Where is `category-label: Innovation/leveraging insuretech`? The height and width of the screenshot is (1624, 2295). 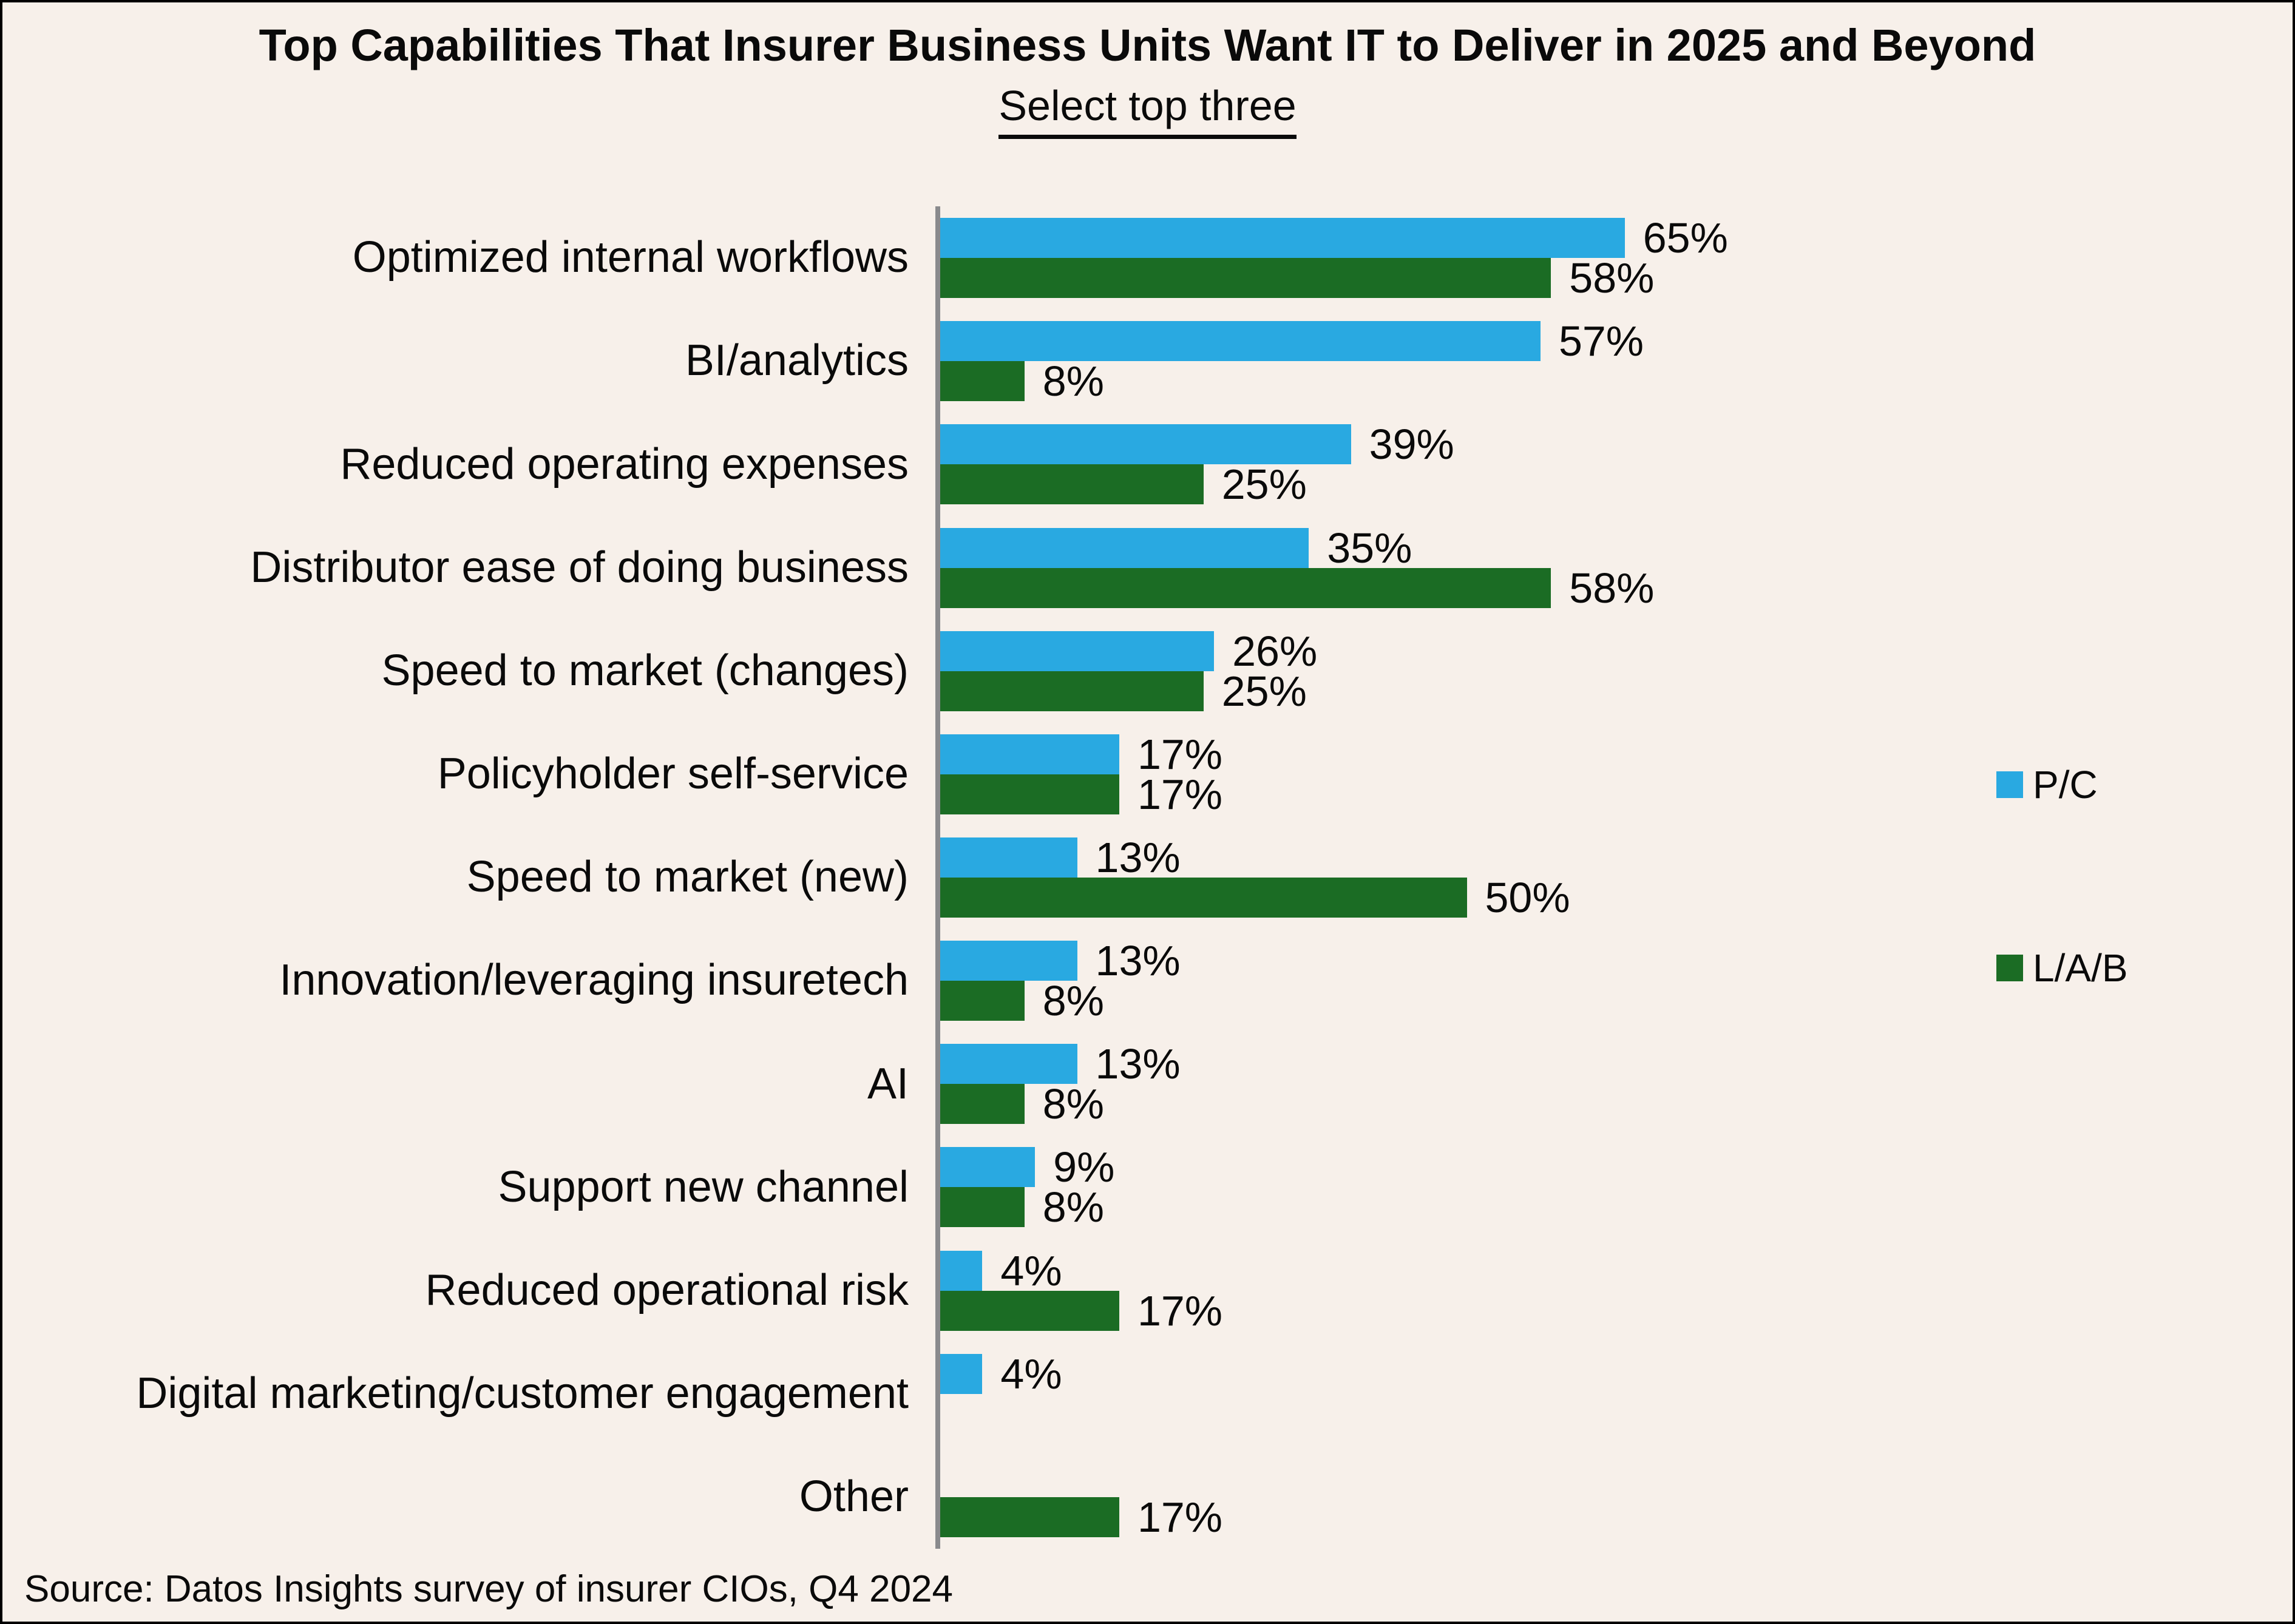 category-label: Innovation/leveraging insuretech is located at coordinates (594, 981).